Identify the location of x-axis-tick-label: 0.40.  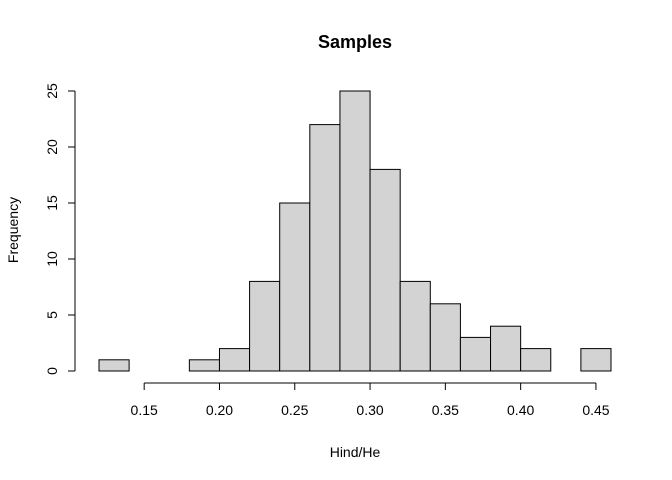
(520, 410).